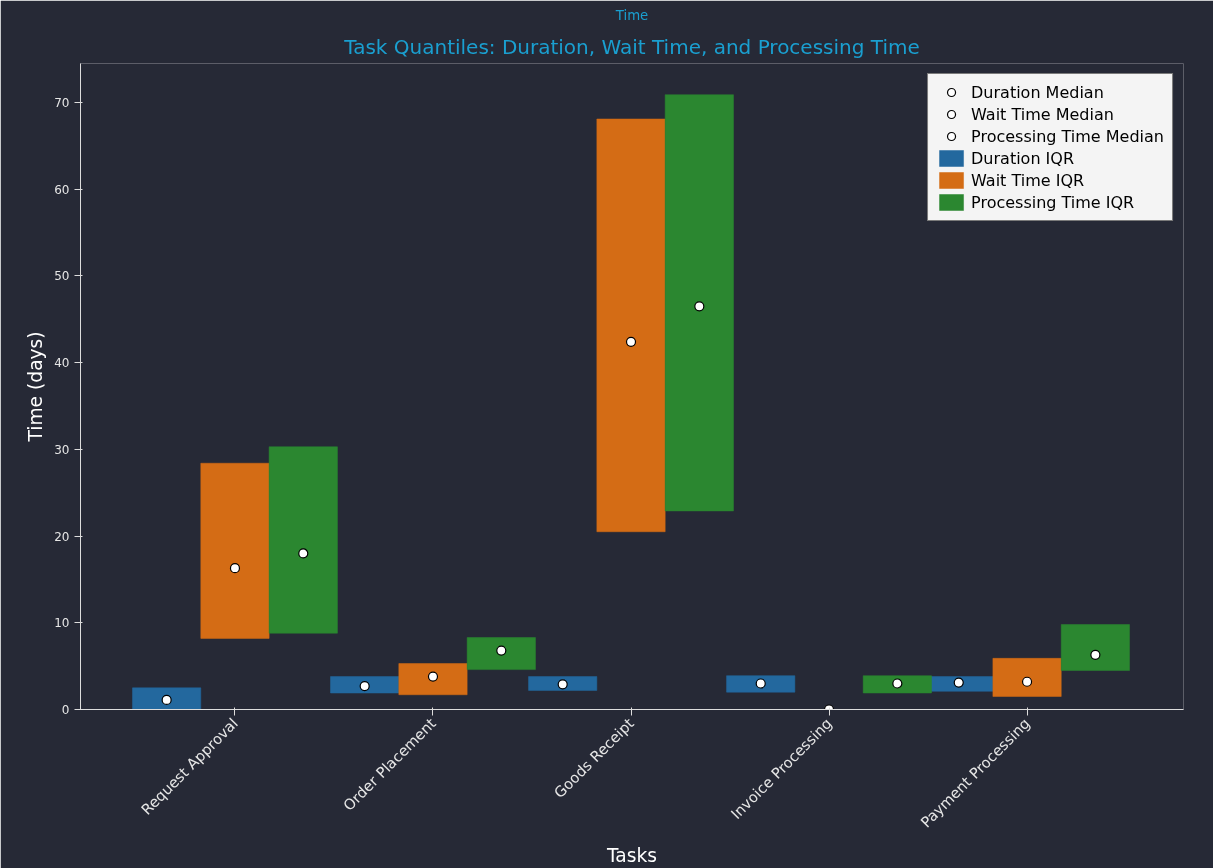  I want to click on legend-label: Wait Time Median, so click(1042, 114).